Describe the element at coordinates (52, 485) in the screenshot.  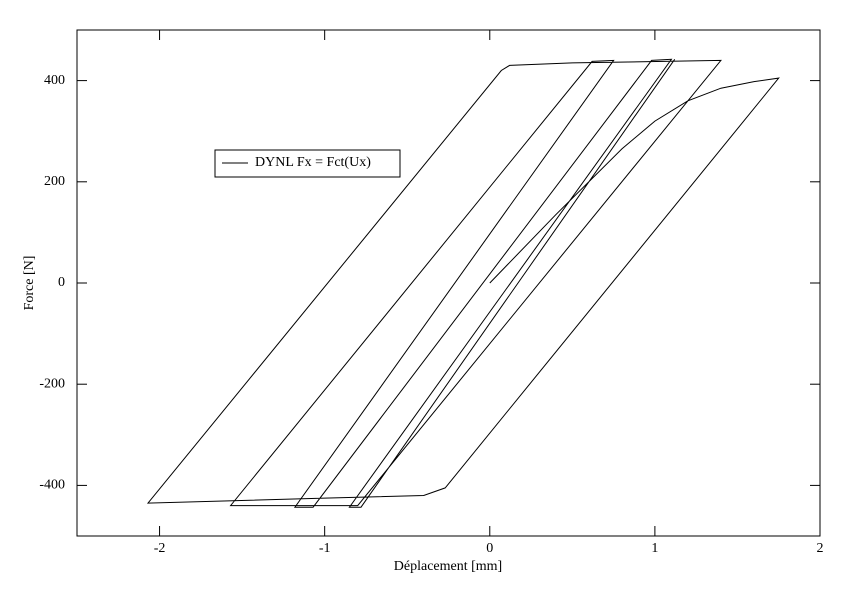
I see `y-tick-label: -400` at that location.